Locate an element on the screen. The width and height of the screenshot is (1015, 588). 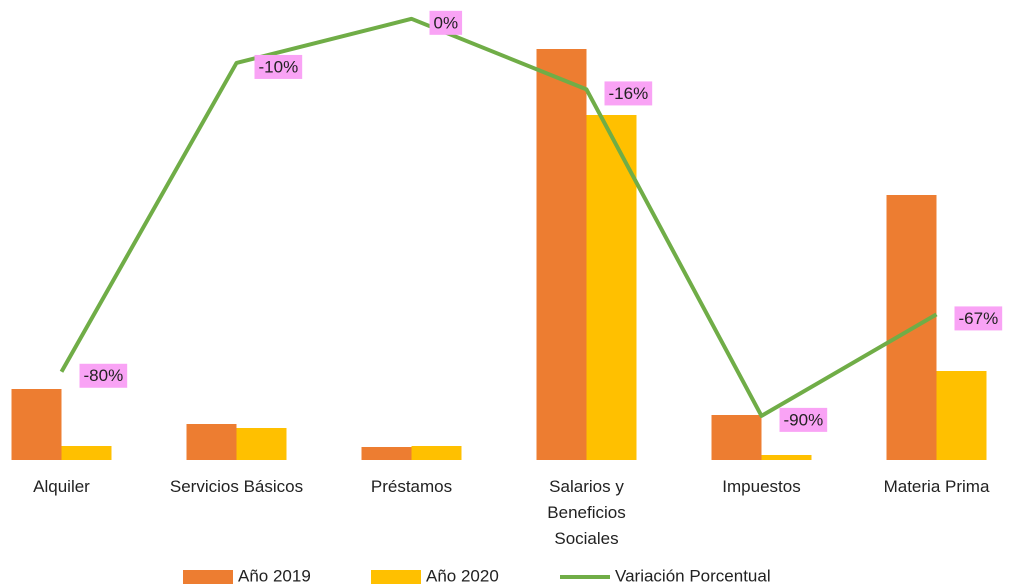
x-tick-label: Salarios y Beneficios Sociales is located at coordinates (586, 512).